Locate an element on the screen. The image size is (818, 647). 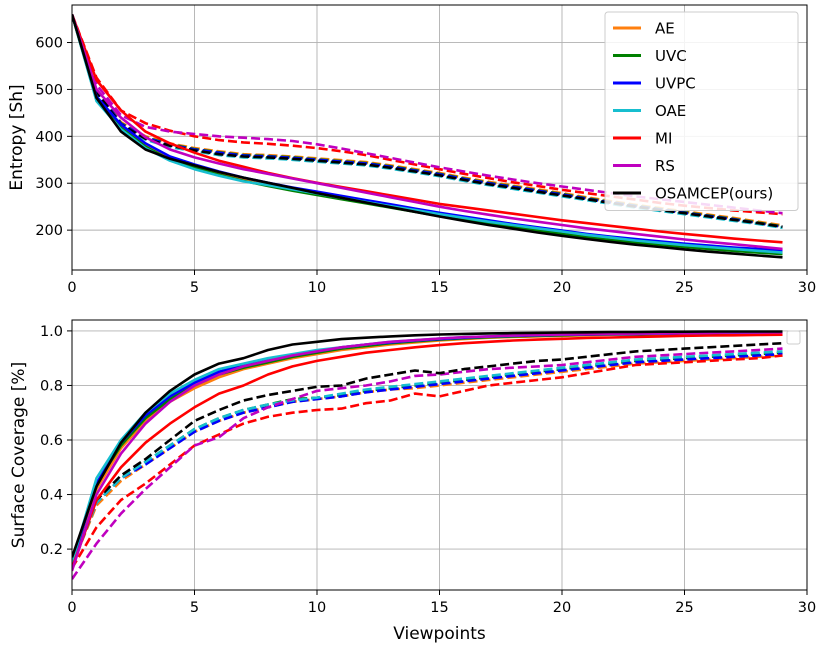
legend-box-empty is located at coordinates (793, 337).